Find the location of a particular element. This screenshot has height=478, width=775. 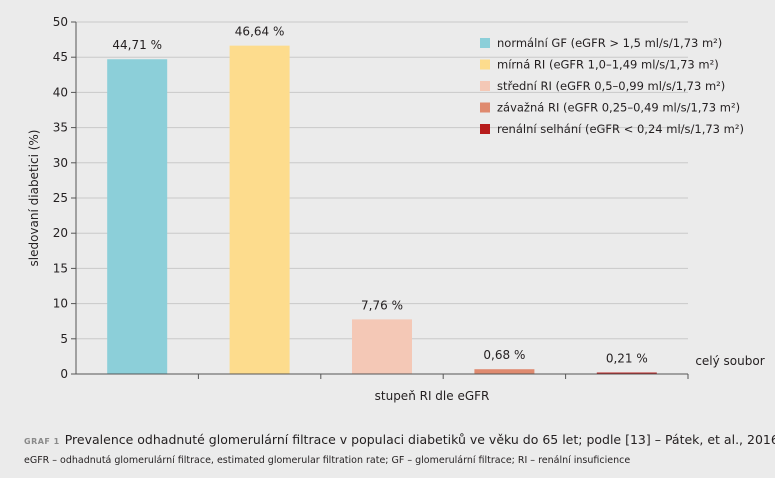

x-axis-label: stupeň RI dle eGFR is located at coordinates (432, 396).